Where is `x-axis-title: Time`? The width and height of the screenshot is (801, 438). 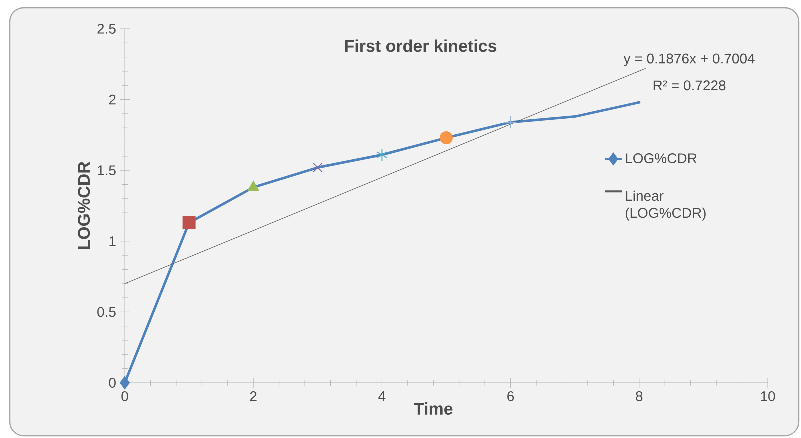 x-axis-title: Time is located at coordinates (433, 409).